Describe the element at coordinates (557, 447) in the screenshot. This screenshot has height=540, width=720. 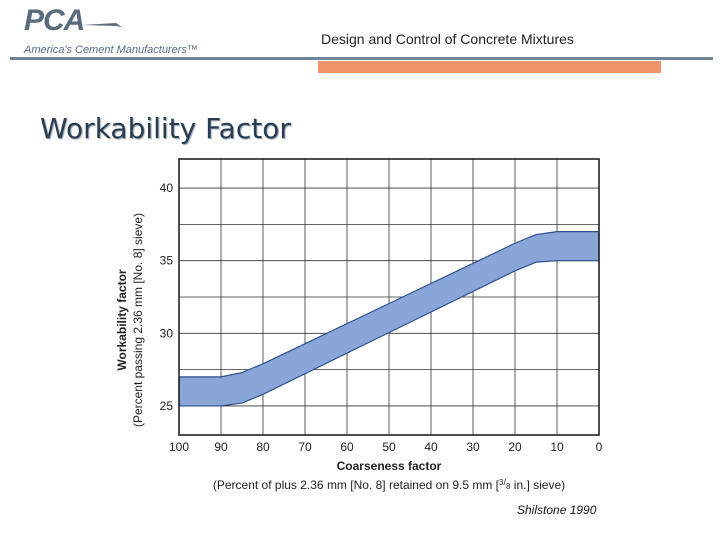
I see `x-tick-label: 10` at that location.